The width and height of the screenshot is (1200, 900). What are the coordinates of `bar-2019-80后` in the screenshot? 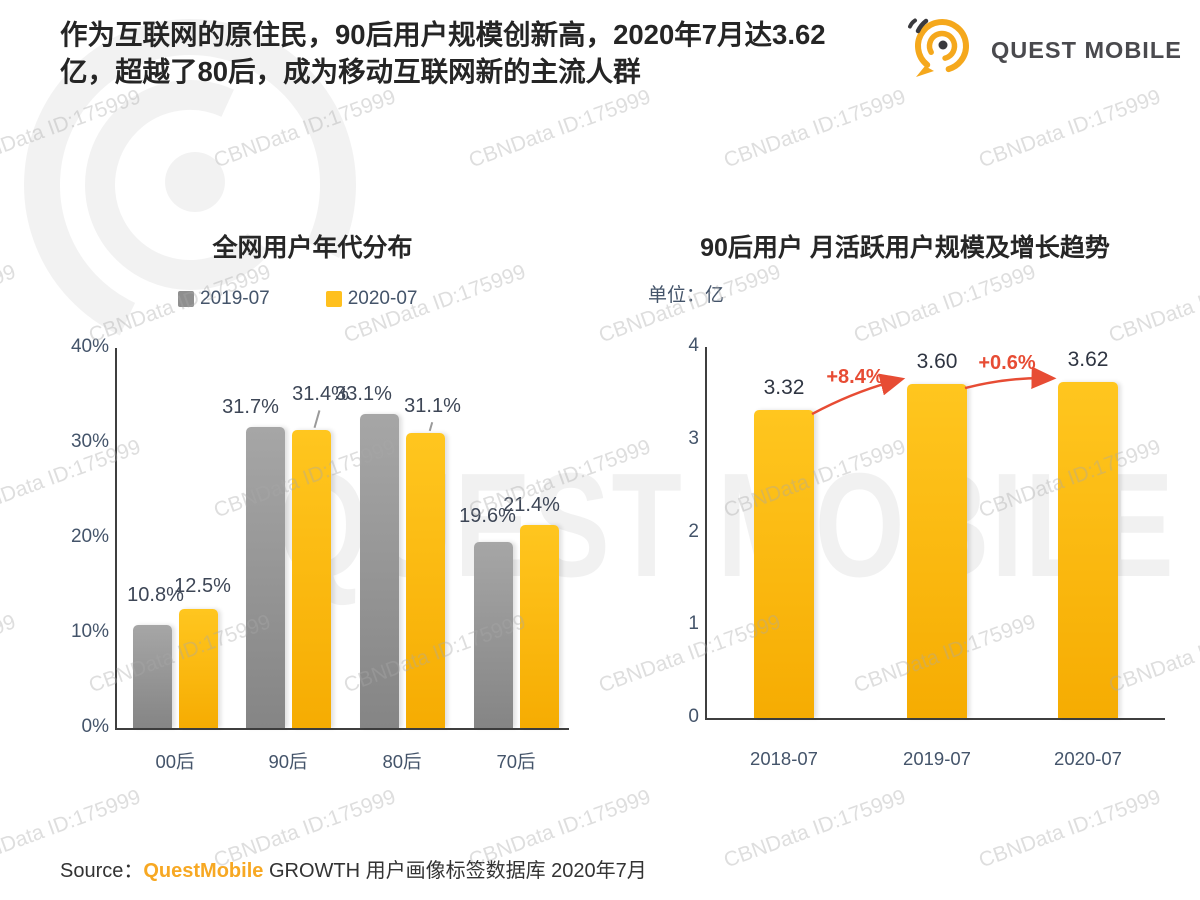 It's located at (379, 570).